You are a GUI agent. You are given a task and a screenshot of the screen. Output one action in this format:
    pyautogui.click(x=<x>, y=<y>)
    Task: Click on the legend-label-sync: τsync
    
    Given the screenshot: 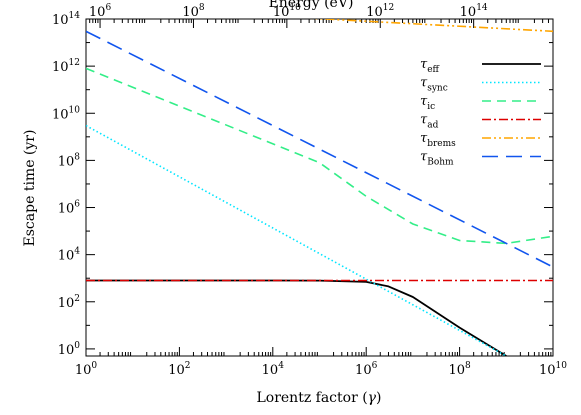 What is the action you would take?
    pyautogui.click(x=434, y=85)
    